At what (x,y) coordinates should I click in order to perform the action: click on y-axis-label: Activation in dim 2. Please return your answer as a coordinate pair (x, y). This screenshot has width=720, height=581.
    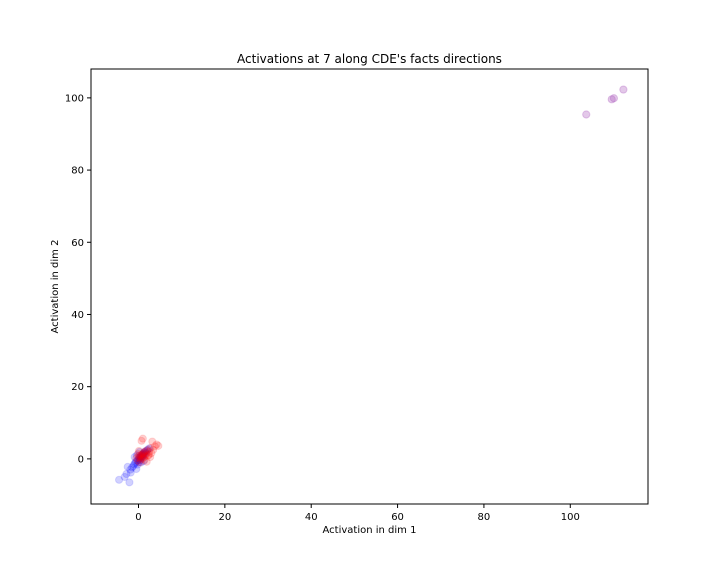
    Looking at the image, I should click on (55, 287).